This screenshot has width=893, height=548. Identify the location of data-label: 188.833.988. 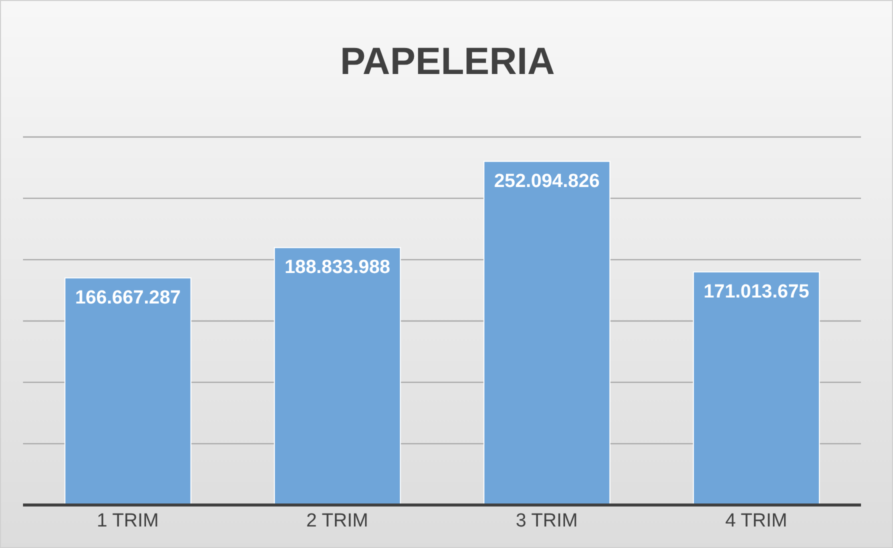
(337, 267).